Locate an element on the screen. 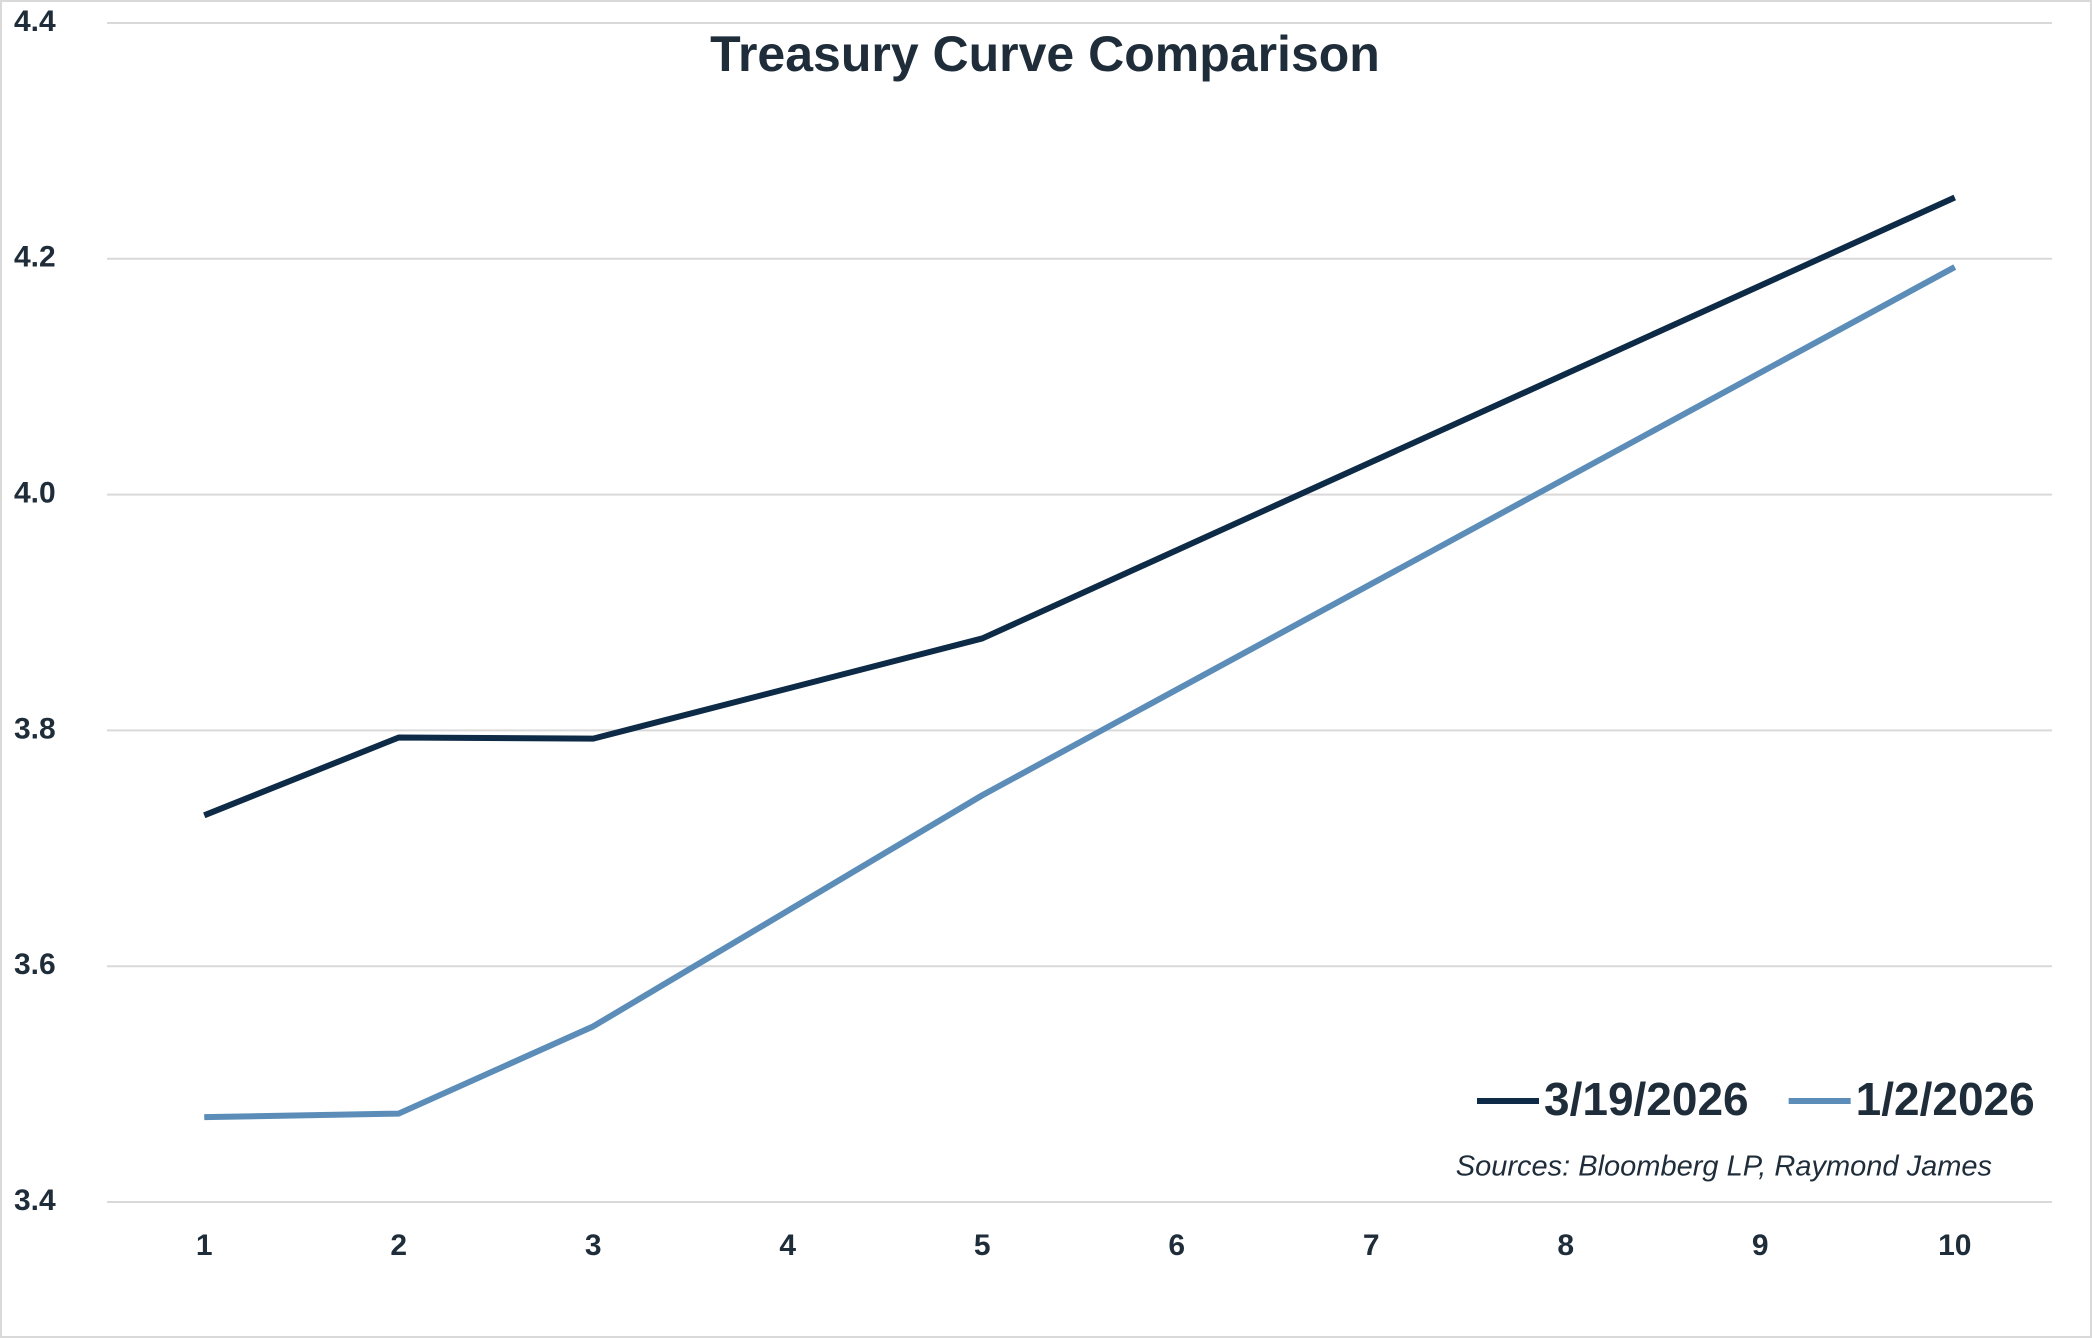 The image size is (2092, 1338). y-tick-label: 3.6 is located at coordinates (35, 964).